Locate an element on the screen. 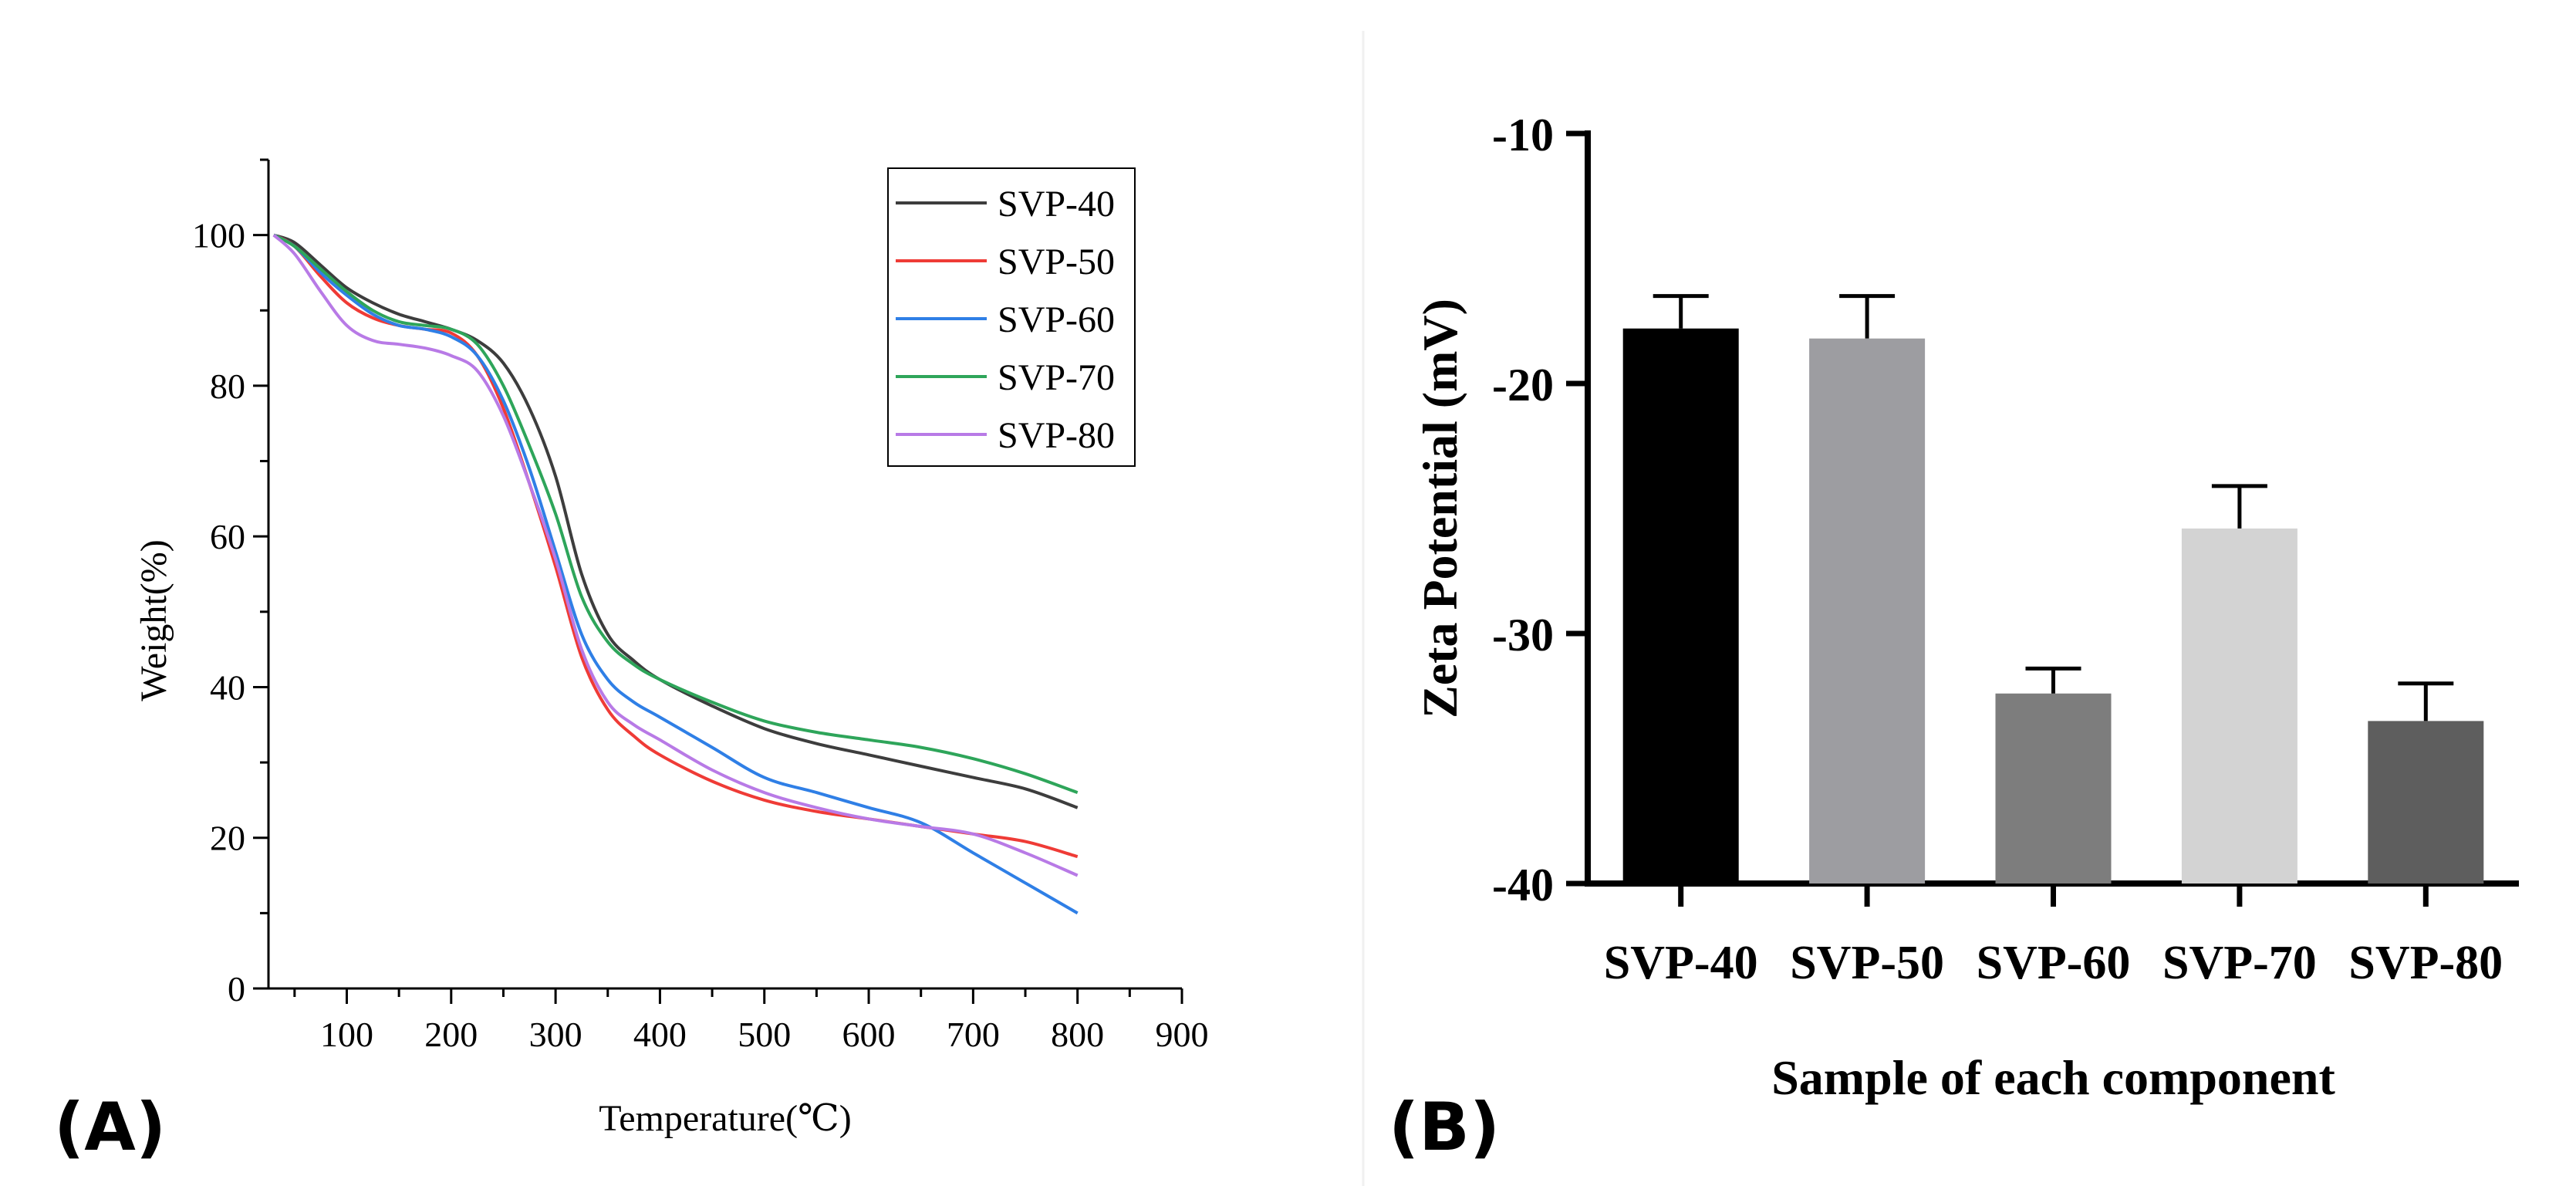 The width and height of the screenshot is (2576, 1186). y-tick-label: 0 is located at coordinates (236, 989).